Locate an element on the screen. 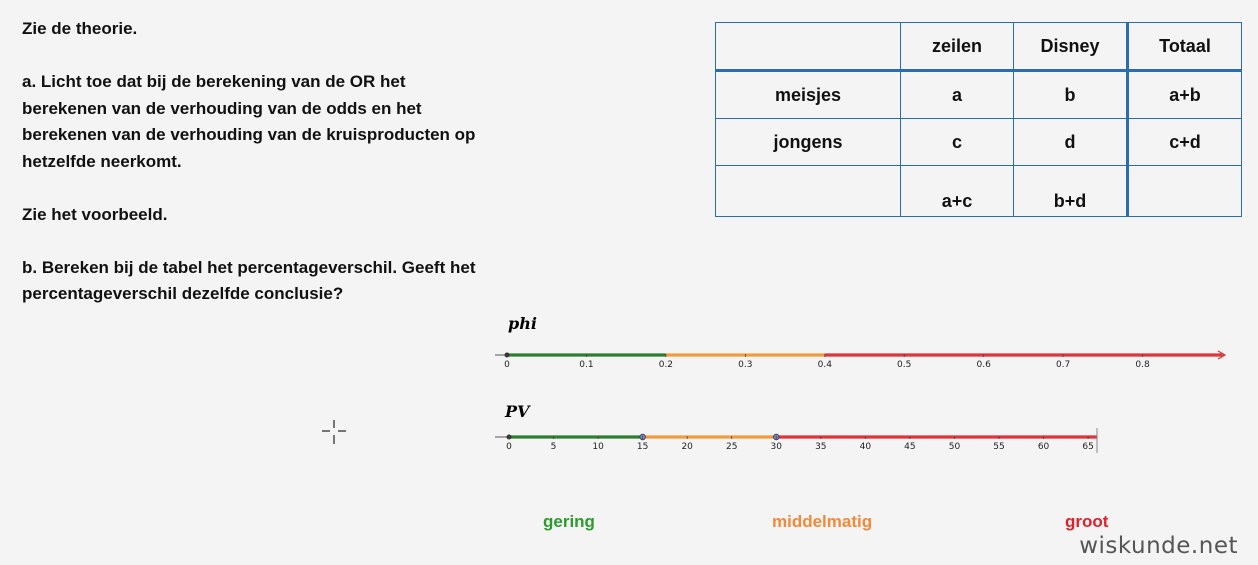 The image size is (1258, 565). question-a-line: hetzelfde neerkomt. is located at coordinates (102, 161).